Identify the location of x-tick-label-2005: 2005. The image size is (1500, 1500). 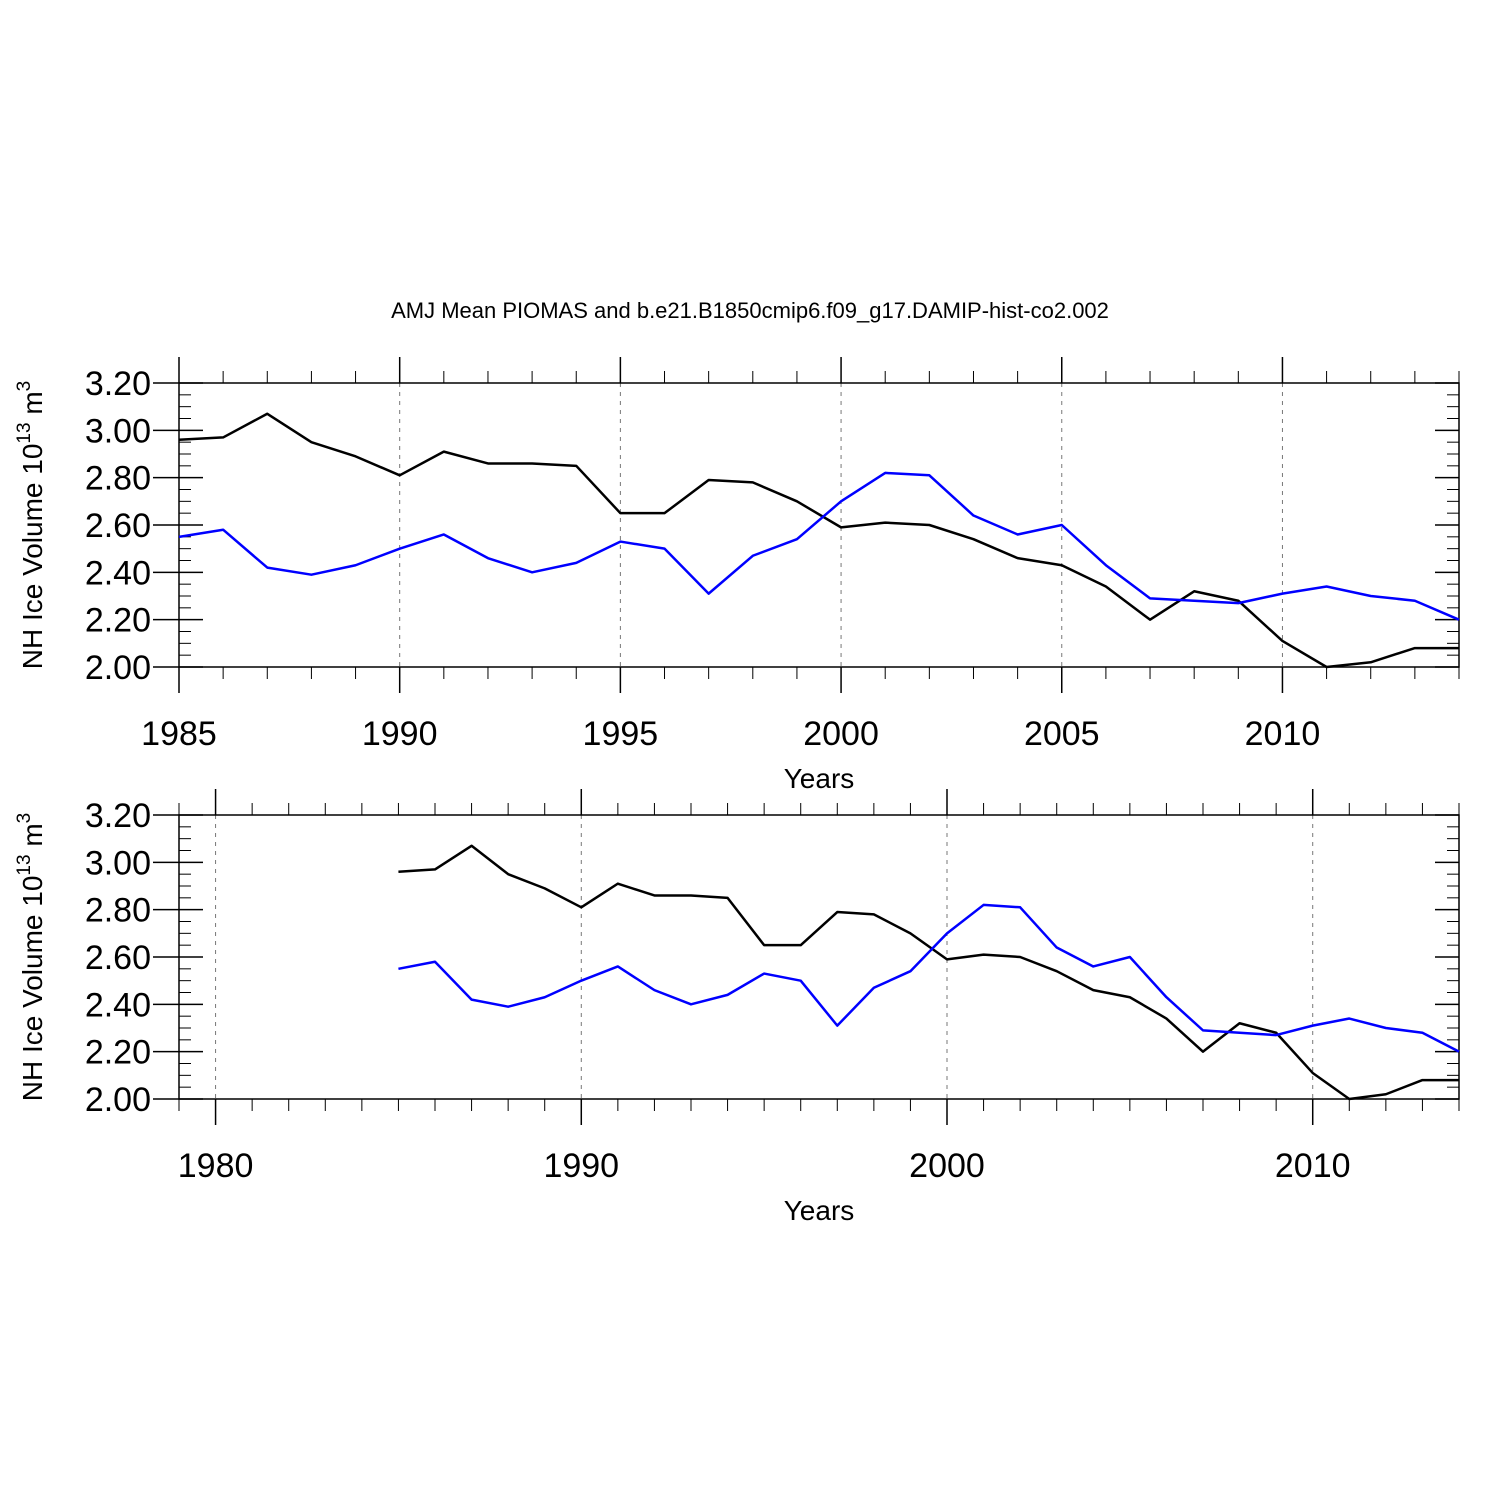
(1062, 734).